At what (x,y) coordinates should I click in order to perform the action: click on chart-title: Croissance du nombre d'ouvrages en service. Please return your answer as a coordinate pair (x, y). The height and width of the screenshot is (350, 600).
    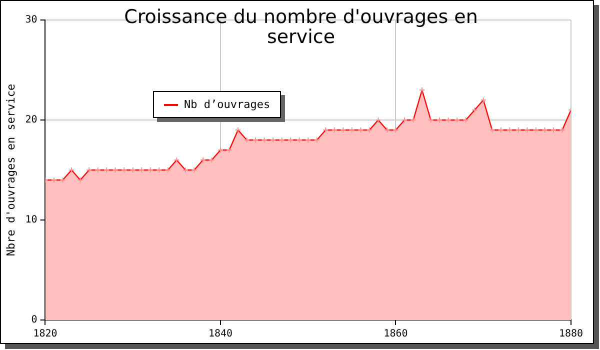
    Looking at the image, I should click on (301, 27).